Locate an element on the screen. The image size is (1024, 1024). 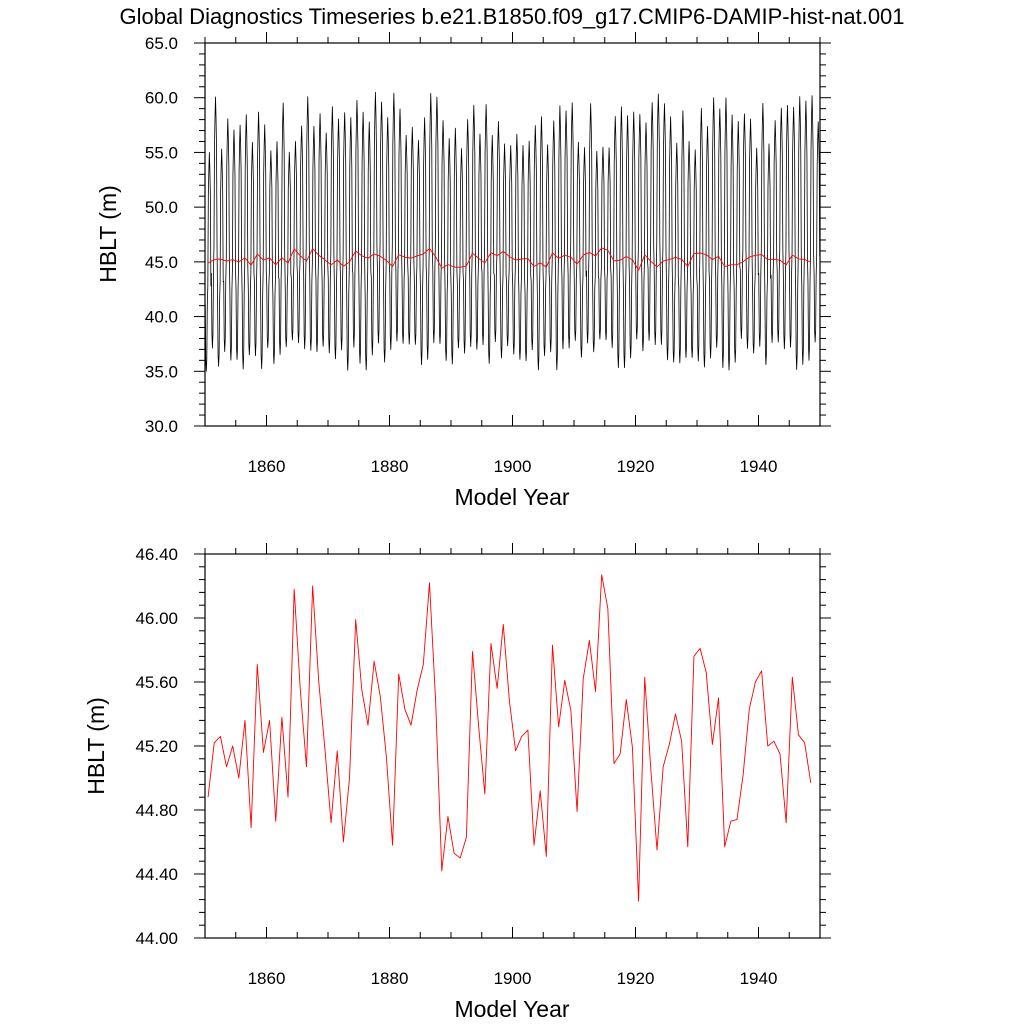
y-tick-label: 45.60 is located at coordinates (156, 682).